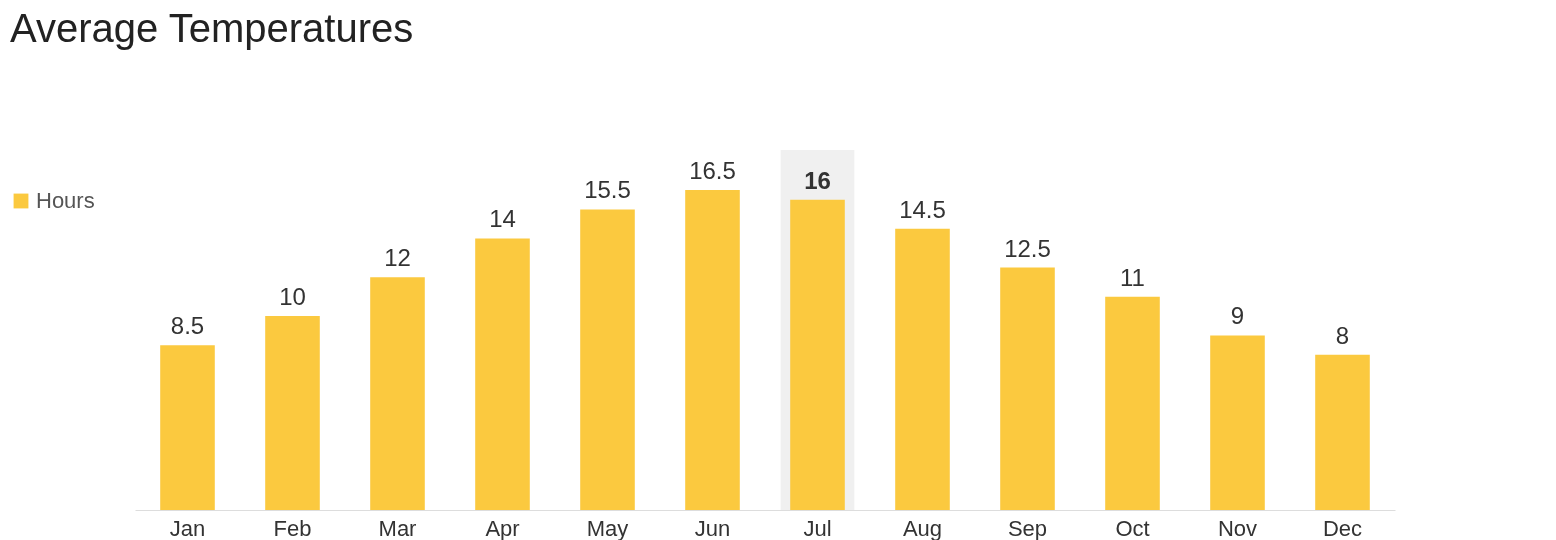  What do you see at coordinates (817, 180) in the screenshot?
I see `data-label: 16` at bounding box center [817, 180].